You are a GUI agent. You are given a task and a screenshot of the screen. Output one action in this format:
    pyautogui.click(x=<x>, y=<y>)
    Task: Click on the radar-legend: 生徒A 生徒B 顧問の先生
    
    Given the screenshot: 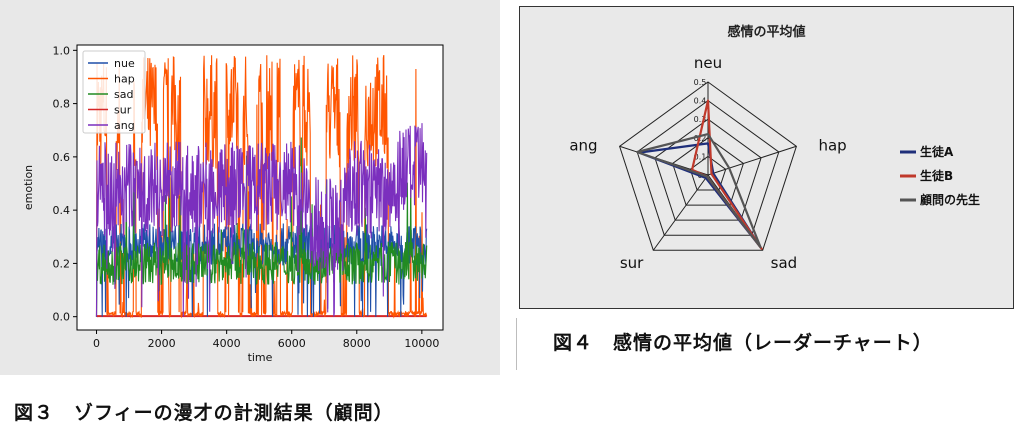 What is the action you would take?
    pyautogui.click(x=940, y=175)
    